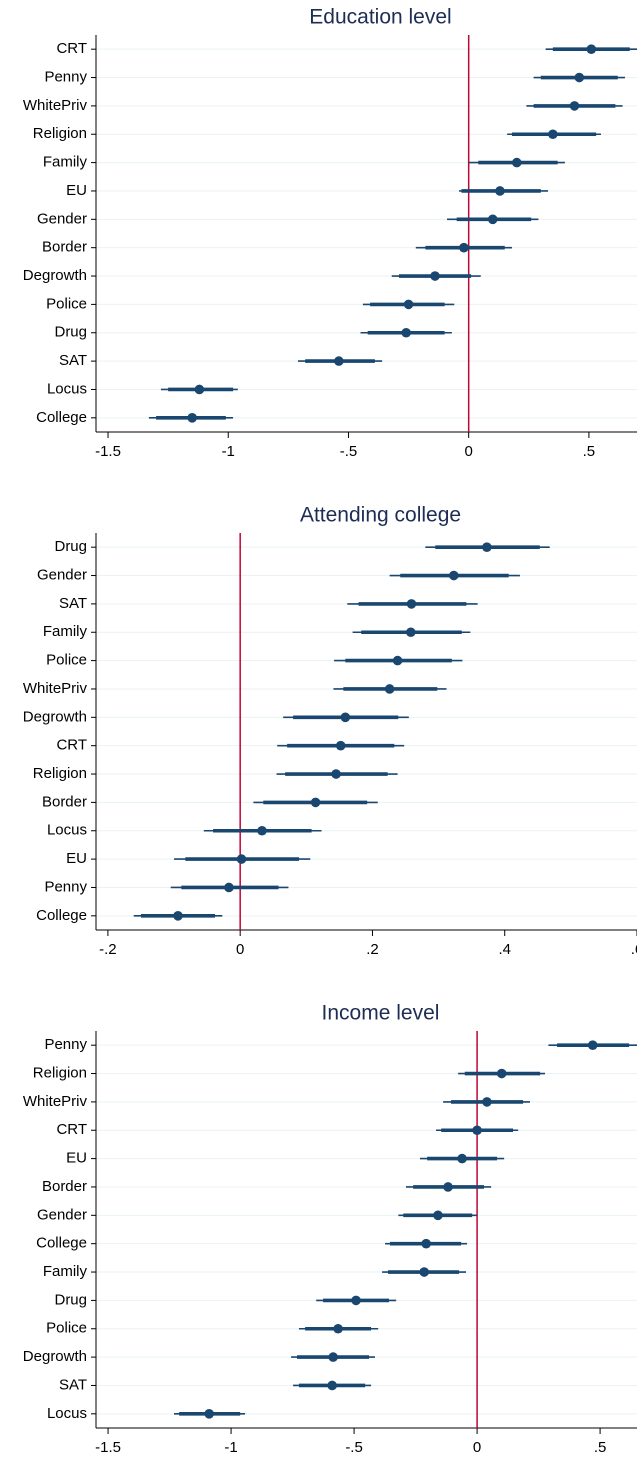 This screenshot has width=637, height=1460. I want to click on panel-title: Income level, so click(381, 1013).